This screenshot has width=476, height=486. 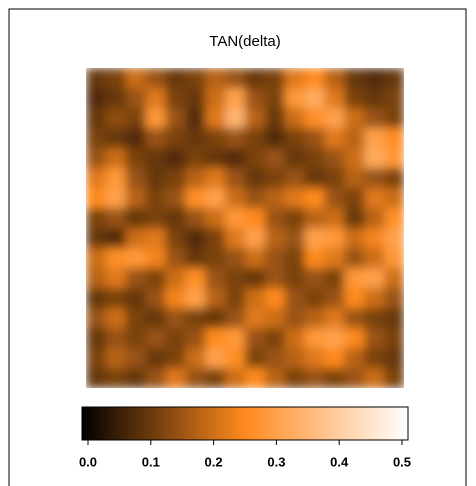 What do you see at coordinates (339, 461) in the screenshot?
I see `colorbar-tick-label: 0.4` at bounding box center [339, 461].